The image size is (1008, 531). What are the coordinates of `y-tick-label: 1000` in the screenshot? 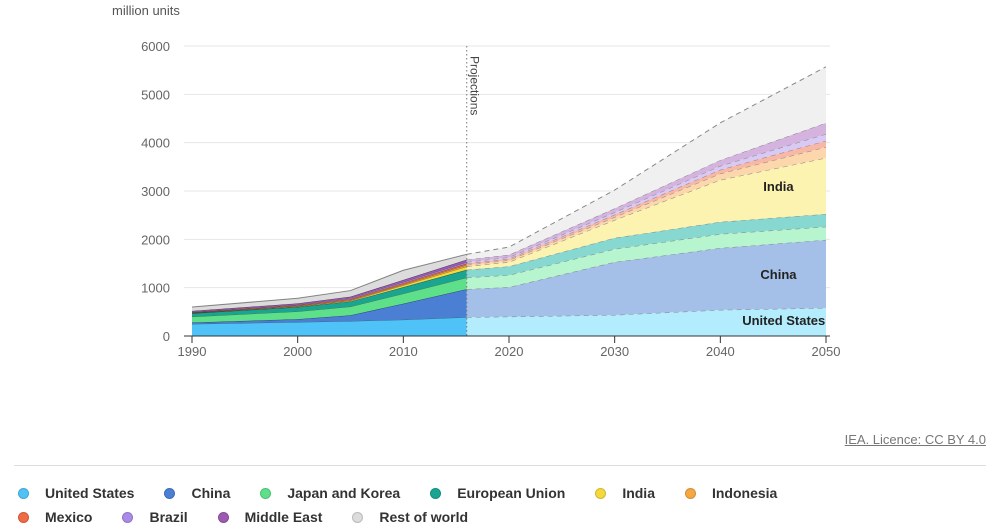 It's located at (155, 288).